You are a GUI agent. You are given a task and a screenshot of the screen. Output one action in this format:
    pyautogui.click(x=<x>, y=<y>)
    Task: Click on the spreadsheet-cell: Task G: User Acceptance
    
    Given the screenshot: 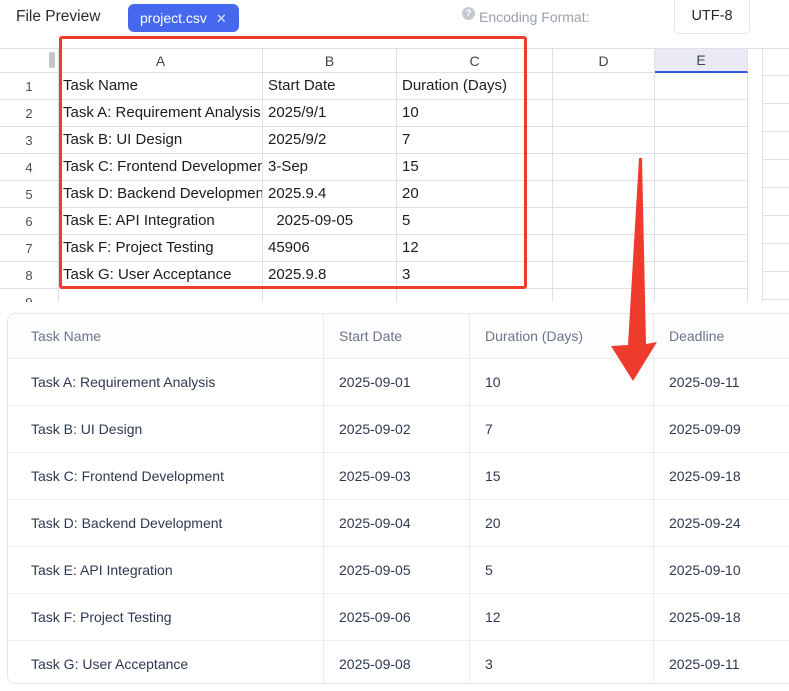 What is the action you would take?
    pyautogui.click(x=161, y=275)
    